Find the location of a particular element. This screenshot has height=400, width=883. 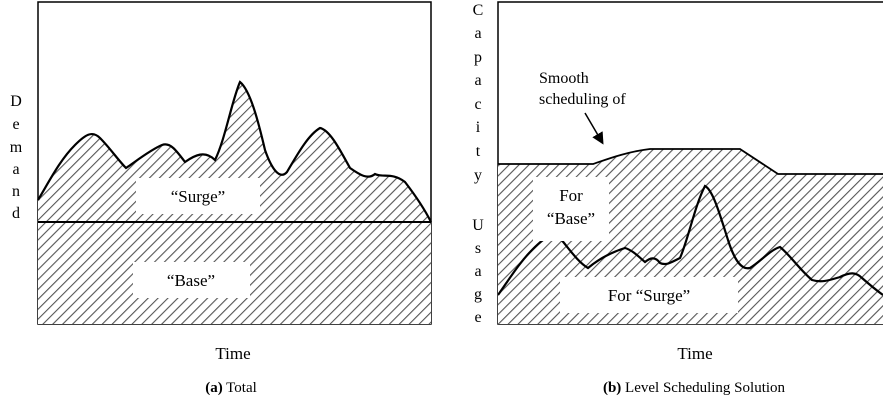

usage-letter: U is located at coordinates (478, 225).